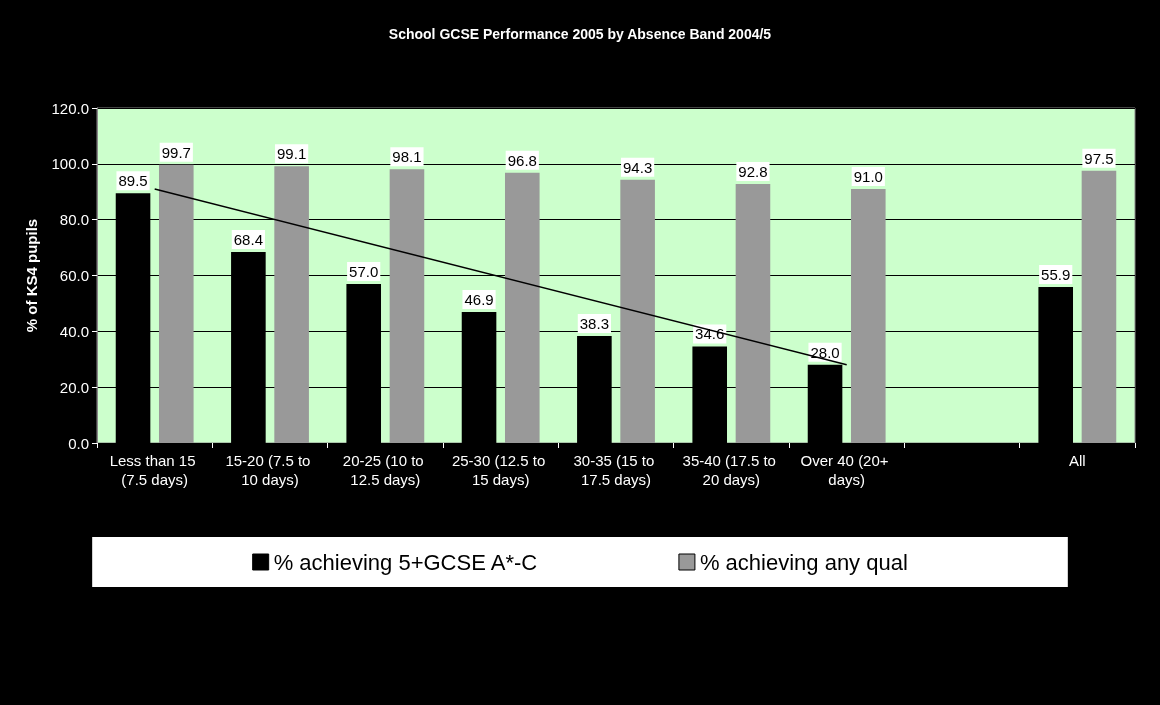  I want to click on data-label: 38.3, so click(594, 324).